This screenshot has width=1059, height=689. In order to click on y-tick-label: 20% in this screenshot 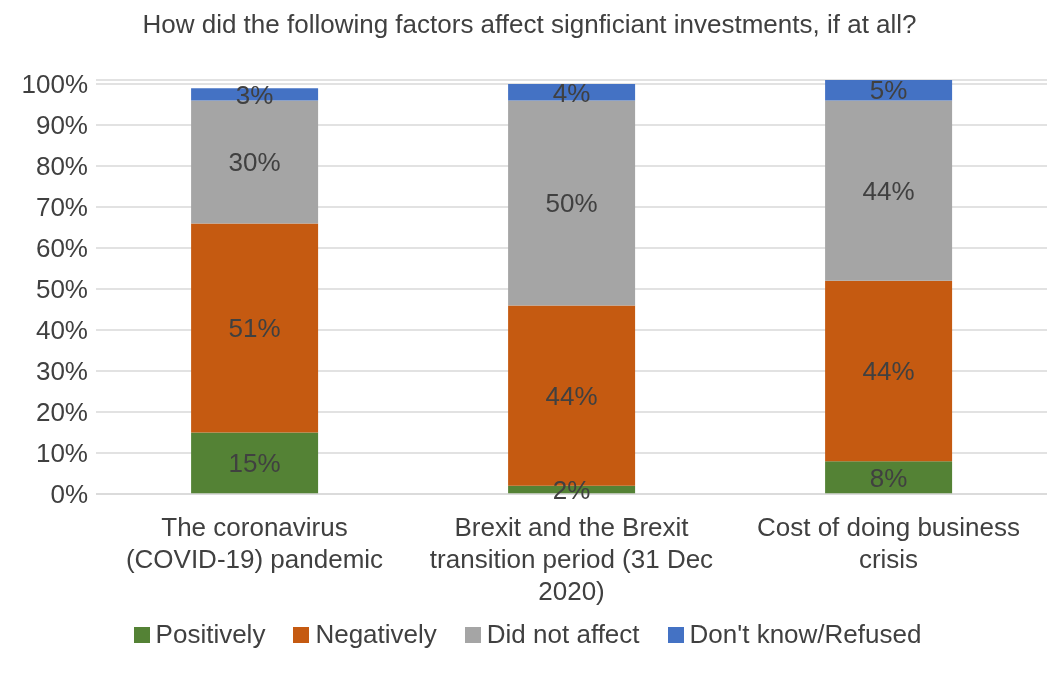, I will do `click(61, 412)`.